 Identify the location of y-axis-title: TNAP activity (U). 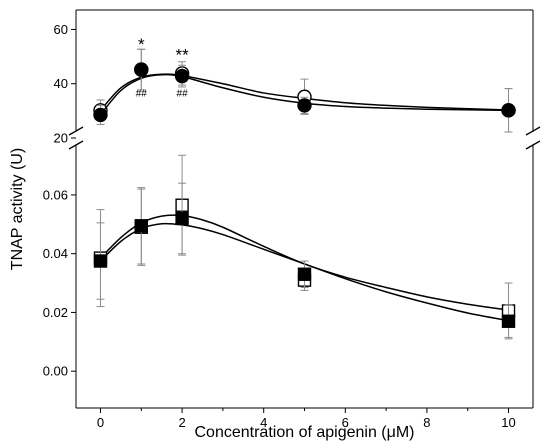
(17, 209).